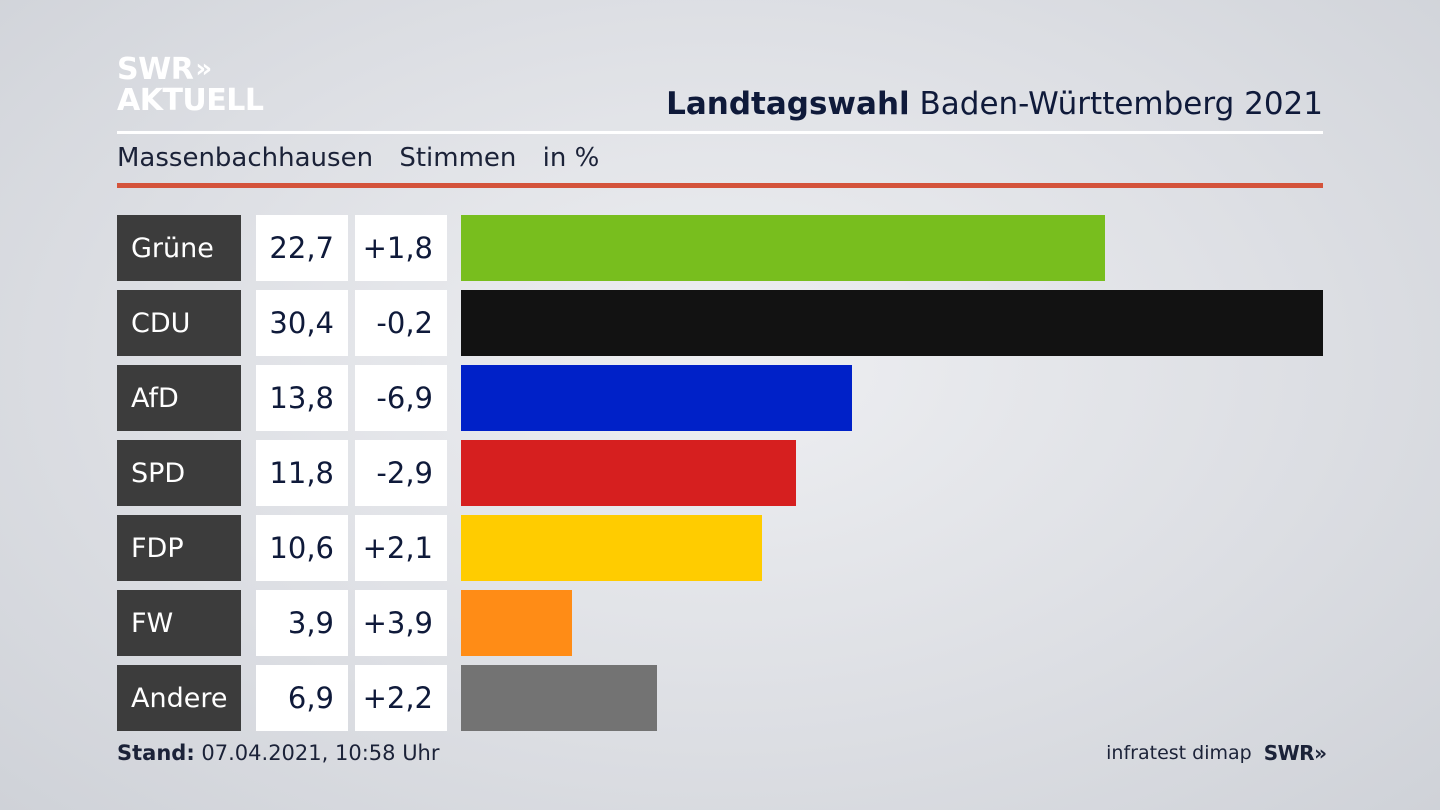 The image size is (1440, 810). What do you see at coordinates (245, 158) in the screenshot?
I see `subtitle-place: Massenbachhausen` at bounding box center [245, 158].